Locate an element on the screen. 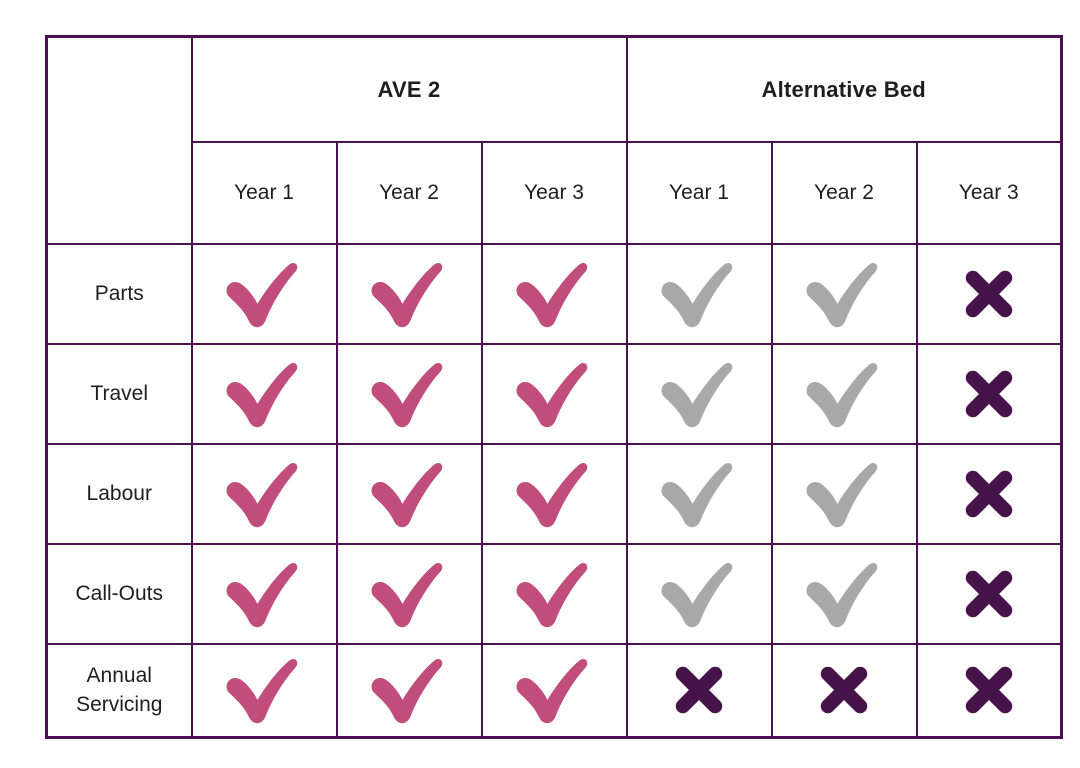 This screenshot has width=1080, height=768. row-label: Annual Servicing is located at coordinates (119, 690).